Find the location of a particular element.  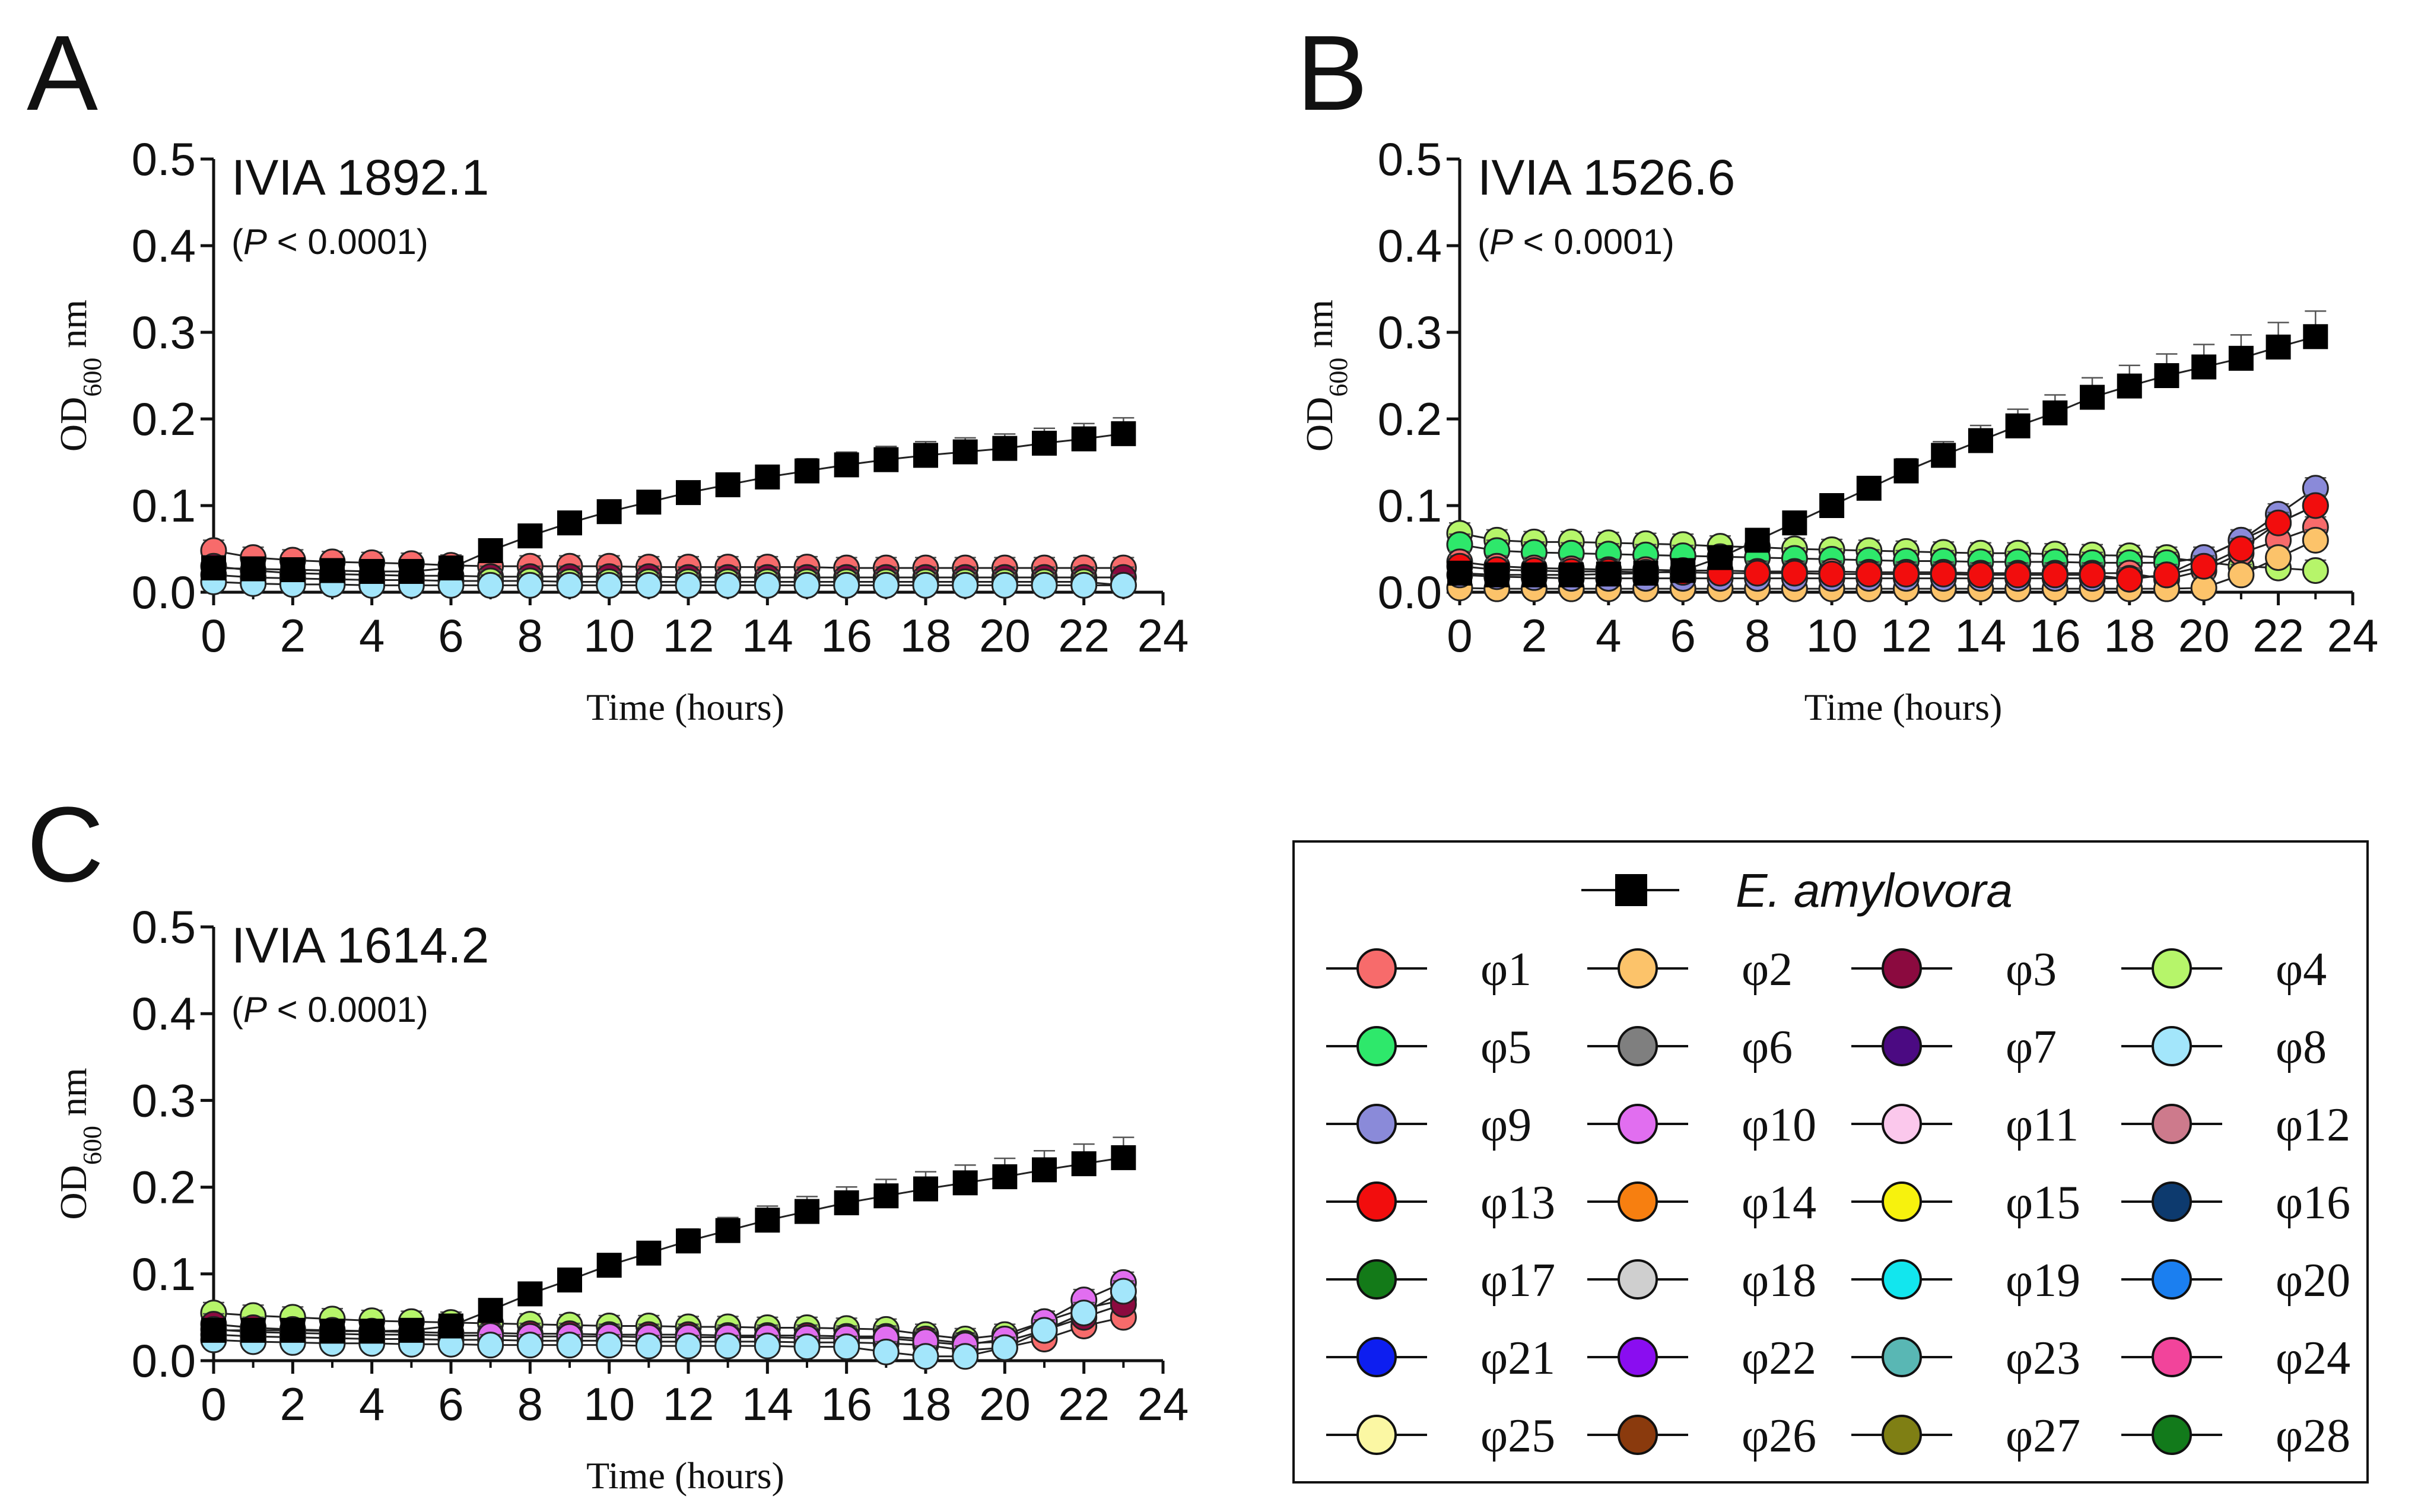

legend-item: φ22 is located at coordinates (1701, 1358).